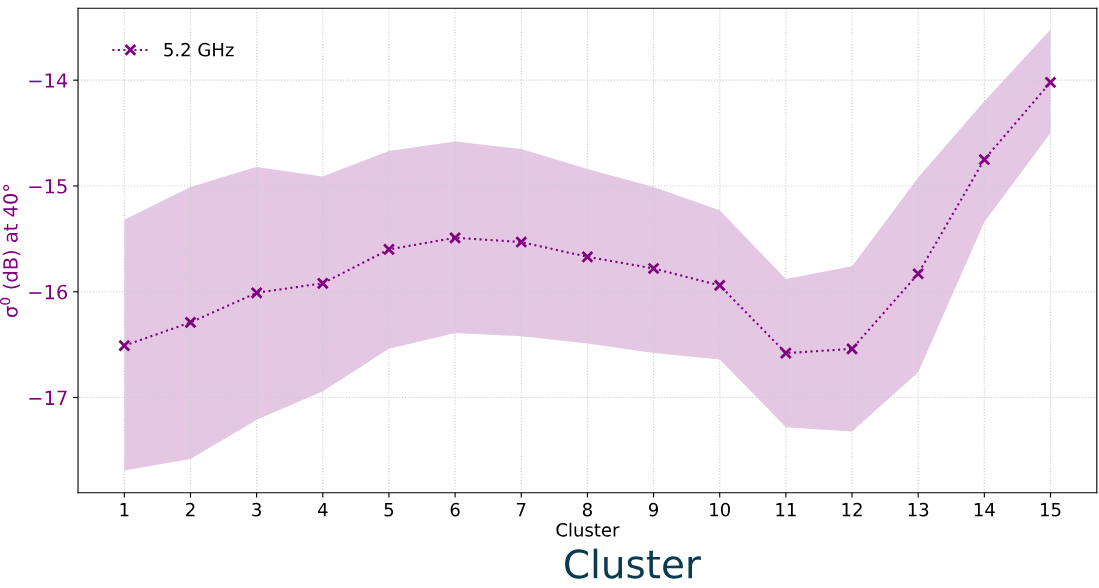 The height and width of the screenshot is (588, 1099). I want to click on x-tick-label: 11, so click(786, 510).